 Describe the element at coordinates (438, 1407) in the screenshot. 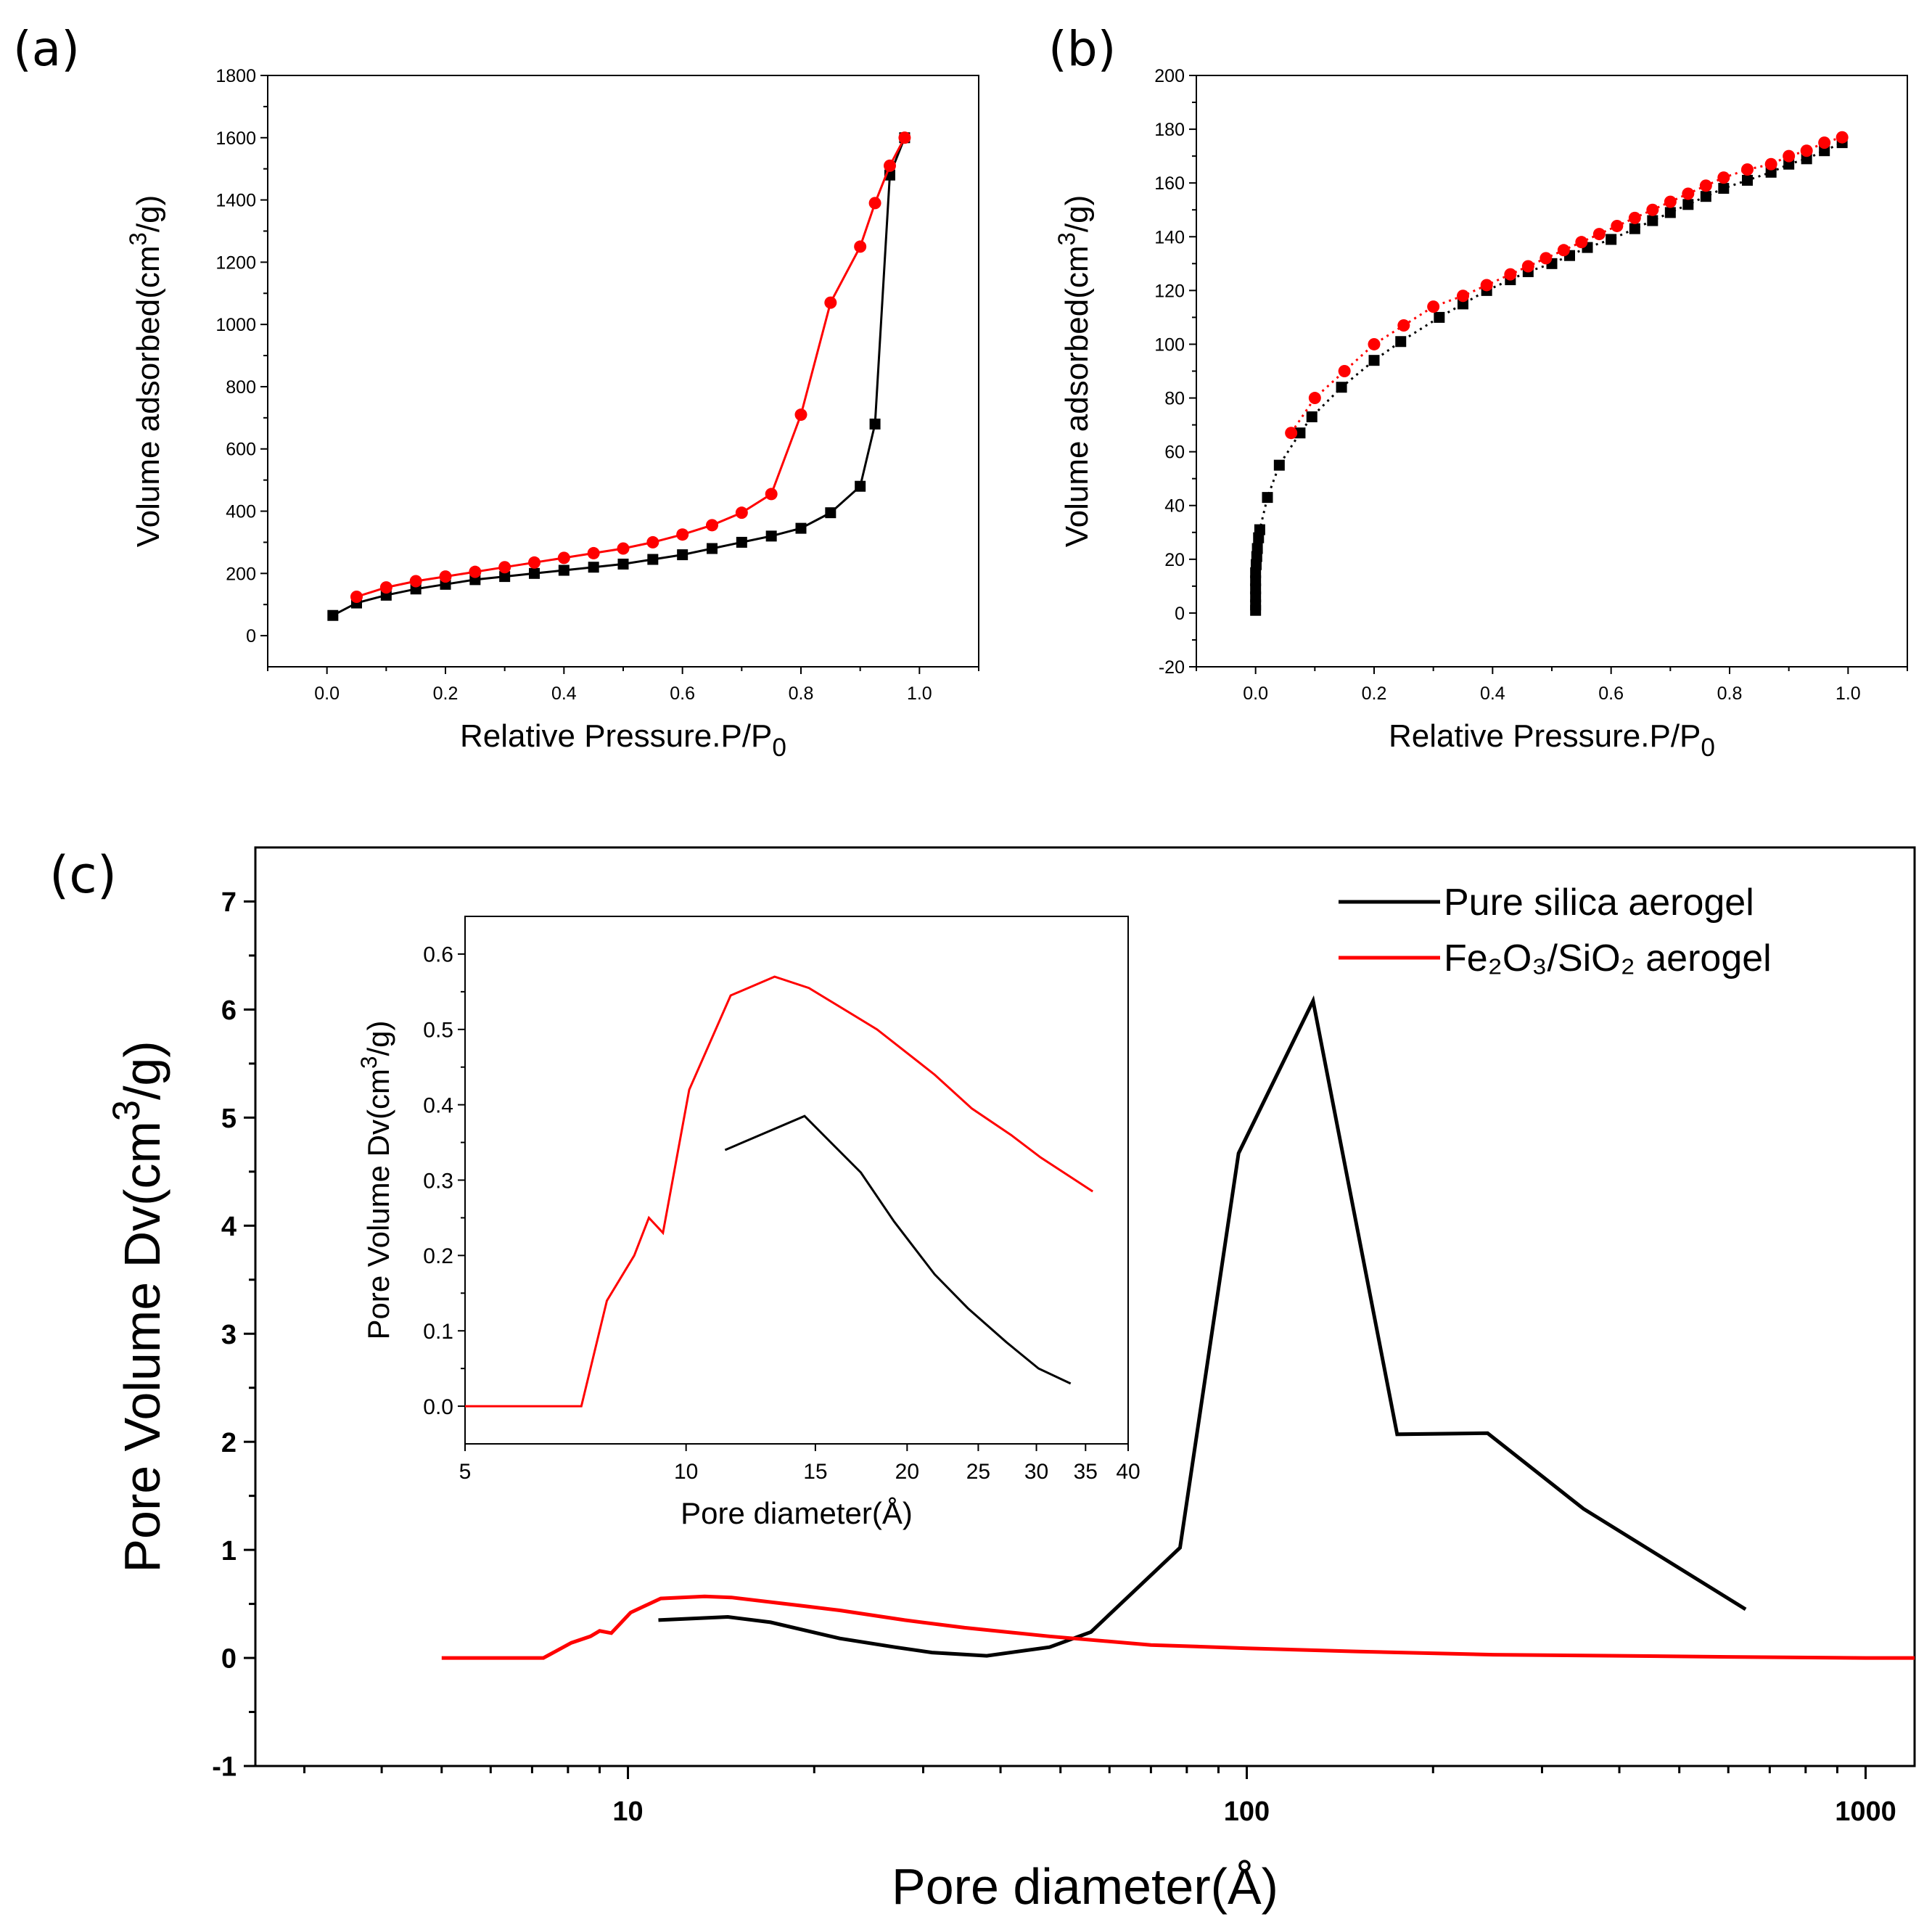

I see `y-tick-label: 0.0` at that location.